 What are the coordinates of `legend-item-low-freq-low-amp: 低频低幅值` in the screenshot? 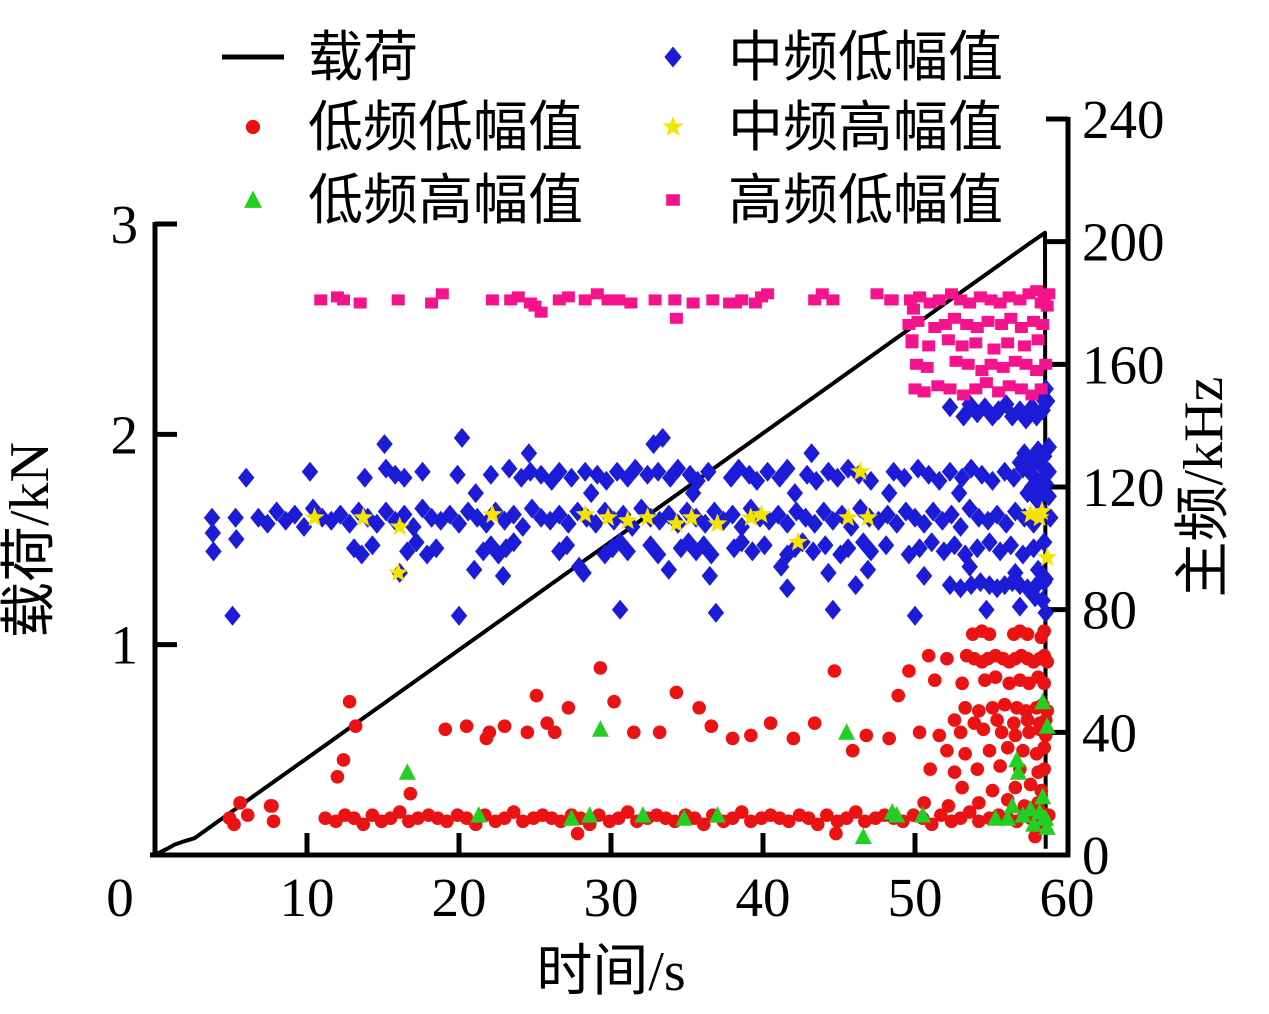 It's located at (401, 127).